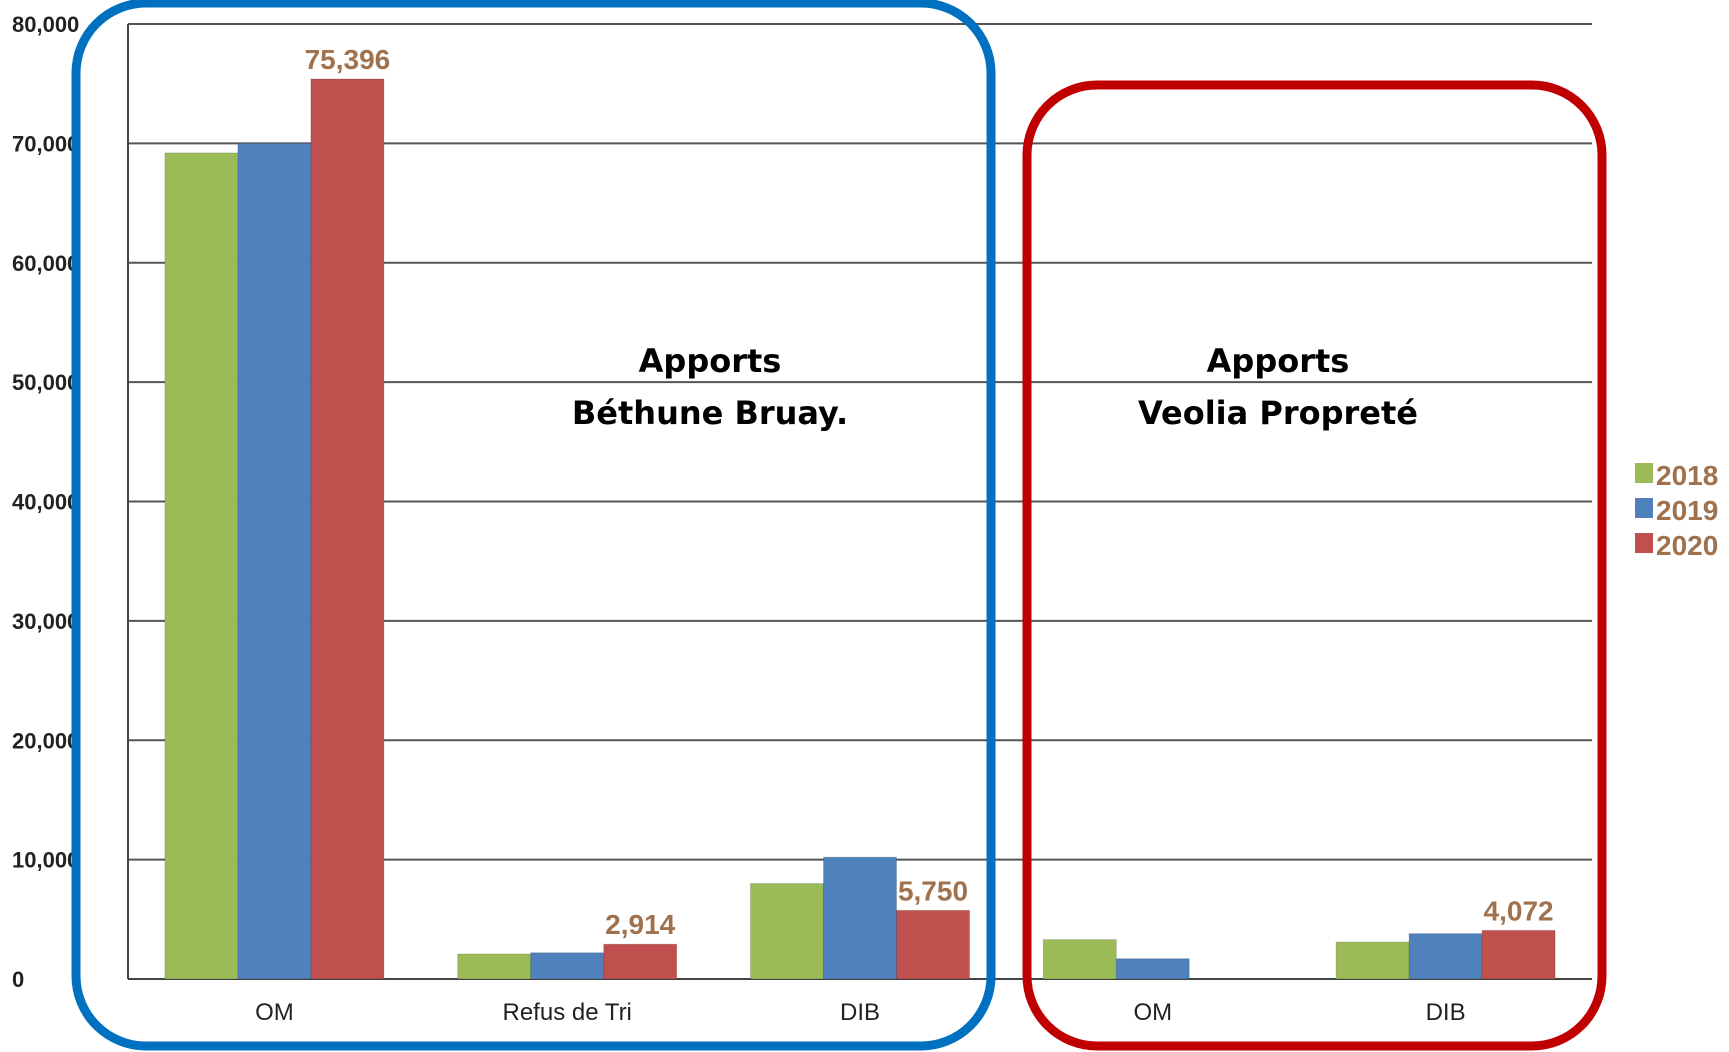 This screenshot has width=1729, height=1052. Describe the element at coordinates (348, 59) in the screenshot. I see `data-label: 75,396` at that location.